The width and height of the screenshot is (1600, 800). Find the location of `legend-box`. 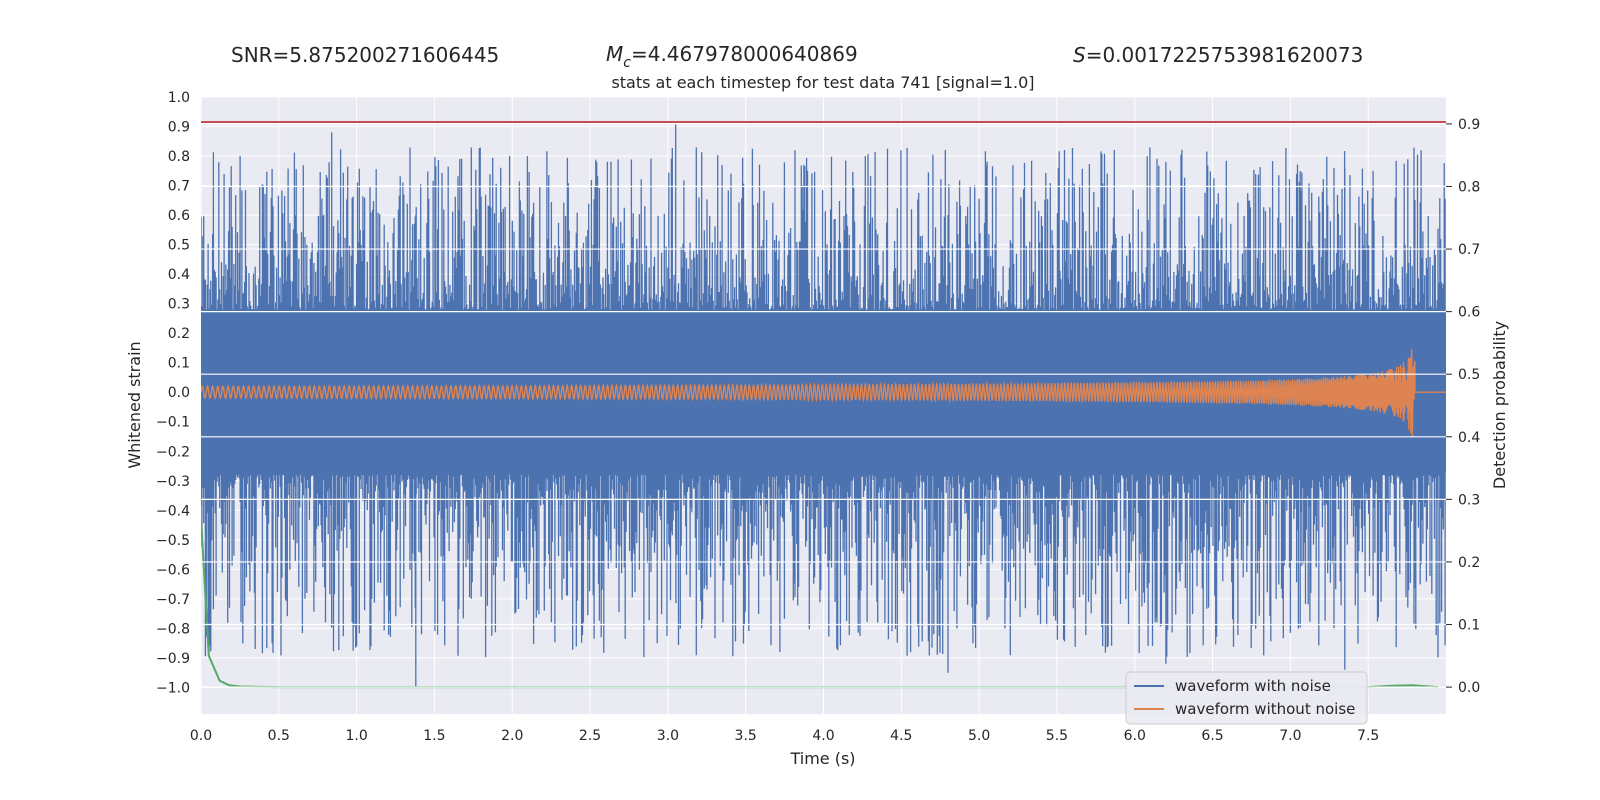

legend-box is located at coordinates (1246, 698).